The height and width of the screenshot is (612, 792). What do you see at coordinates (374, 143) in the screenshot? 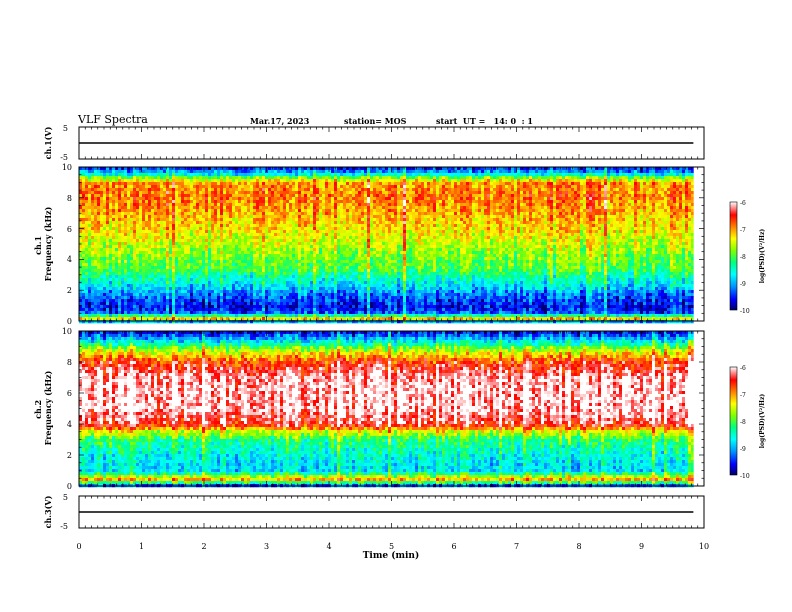
I see `panel-ch1-waveform: 5 -5 ch.1(V)` at bounding box center [374, 143].